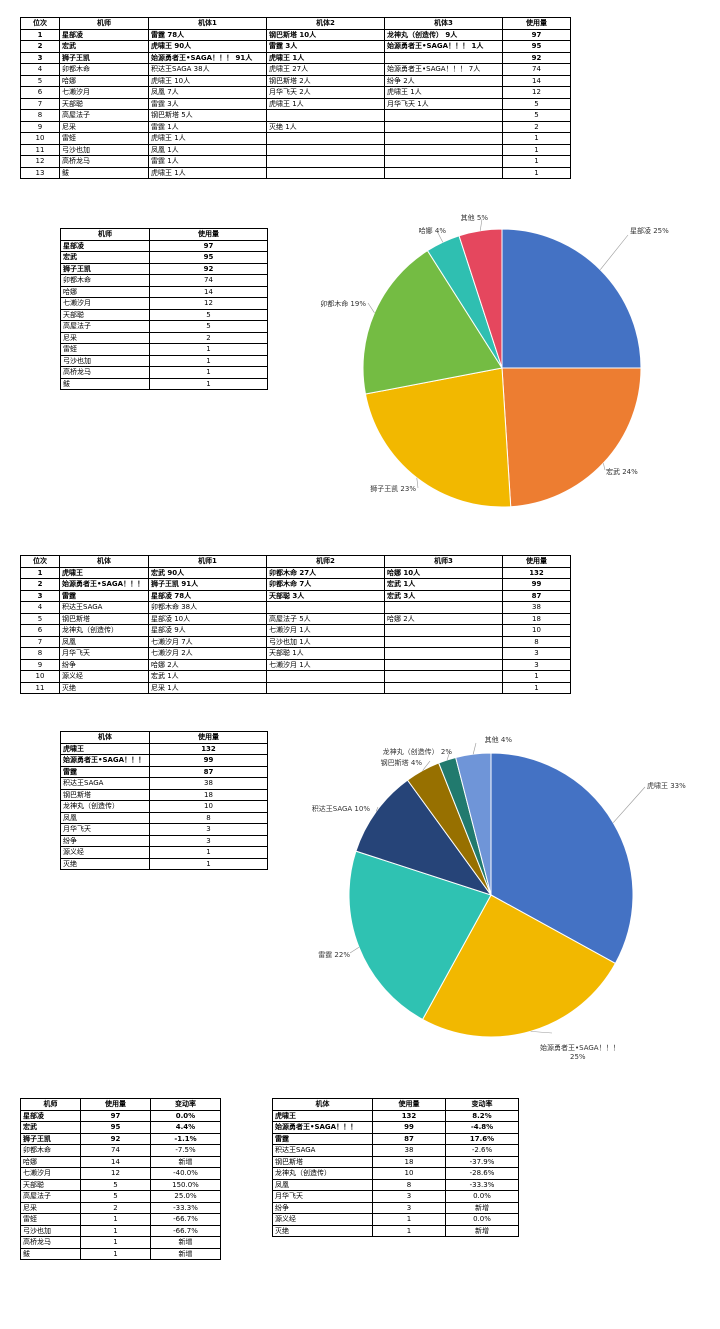 This screenshot has height=1329, width=720. I want to click on table-cell: 8.2%, so click(482, 1115).